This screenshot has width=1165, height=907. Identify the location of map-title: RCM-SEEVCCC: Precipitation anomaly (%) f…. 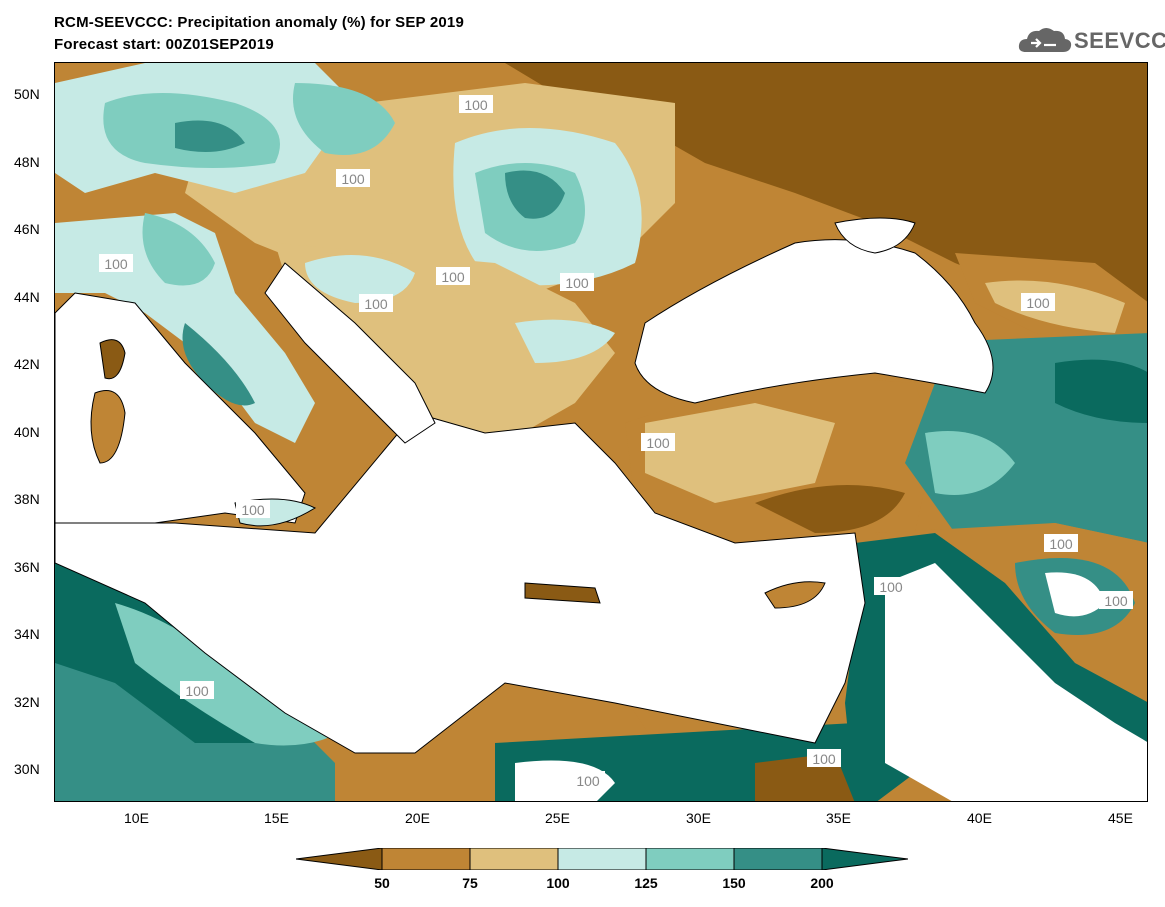
(259, 22).